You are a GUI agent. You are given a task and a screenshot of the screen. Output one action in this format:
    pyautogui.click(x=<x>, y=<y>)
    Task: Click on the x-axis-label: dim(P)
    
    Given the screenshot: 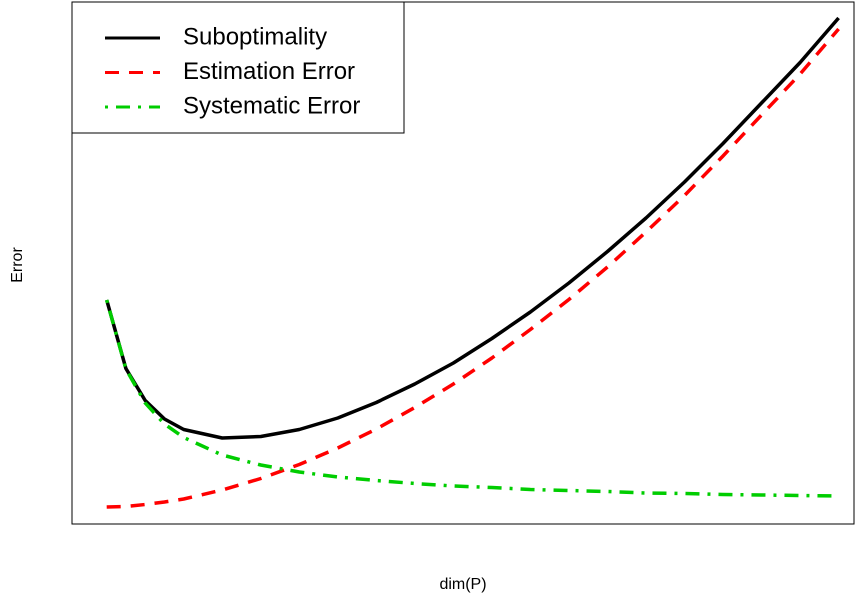 What is the action you would take?
    pyautogui.click(x=462, y=584)
    